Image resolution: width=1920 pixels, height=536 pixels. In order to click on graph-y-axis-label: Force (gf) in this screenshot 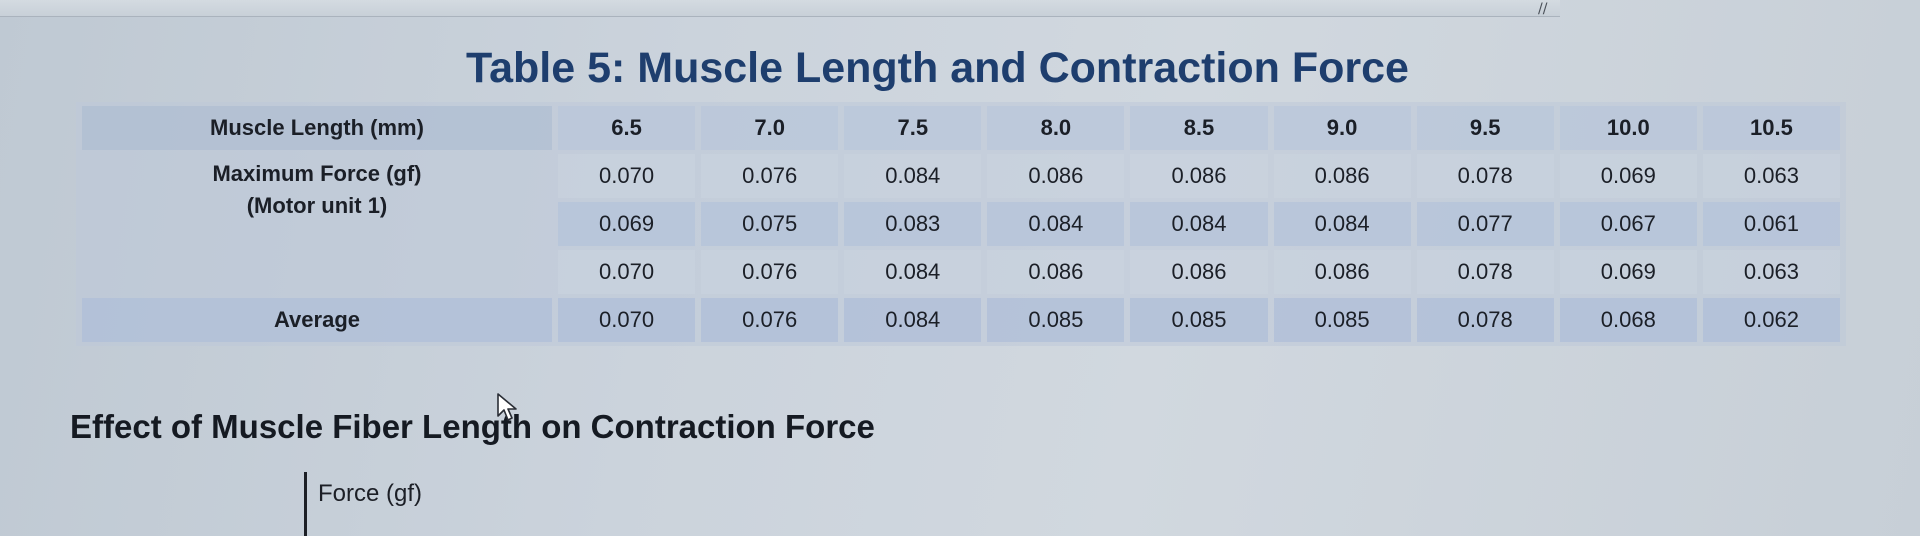, I will do `click(370, 493)`.